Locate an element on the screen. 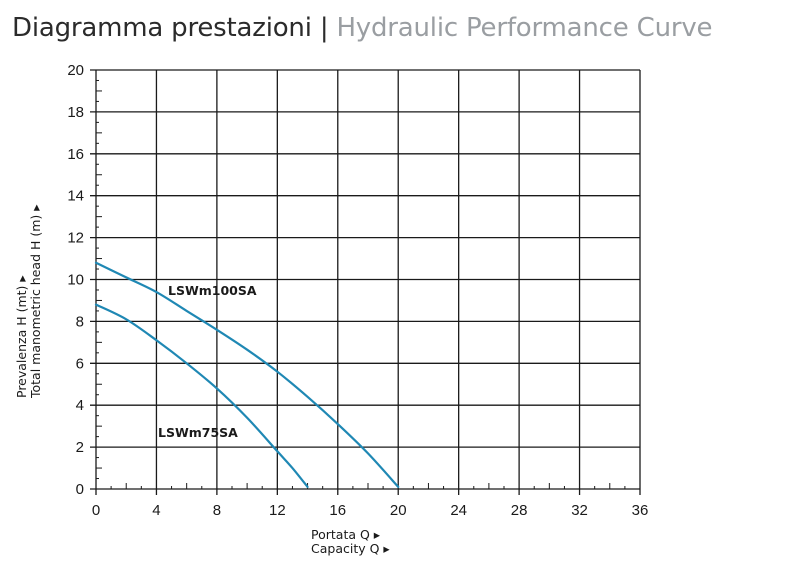 This screenshot has height=568, width=800. x-axis-ticks: 0 4 8 12 16 20 24 28 32 36 is located at coordinates (370, 510).